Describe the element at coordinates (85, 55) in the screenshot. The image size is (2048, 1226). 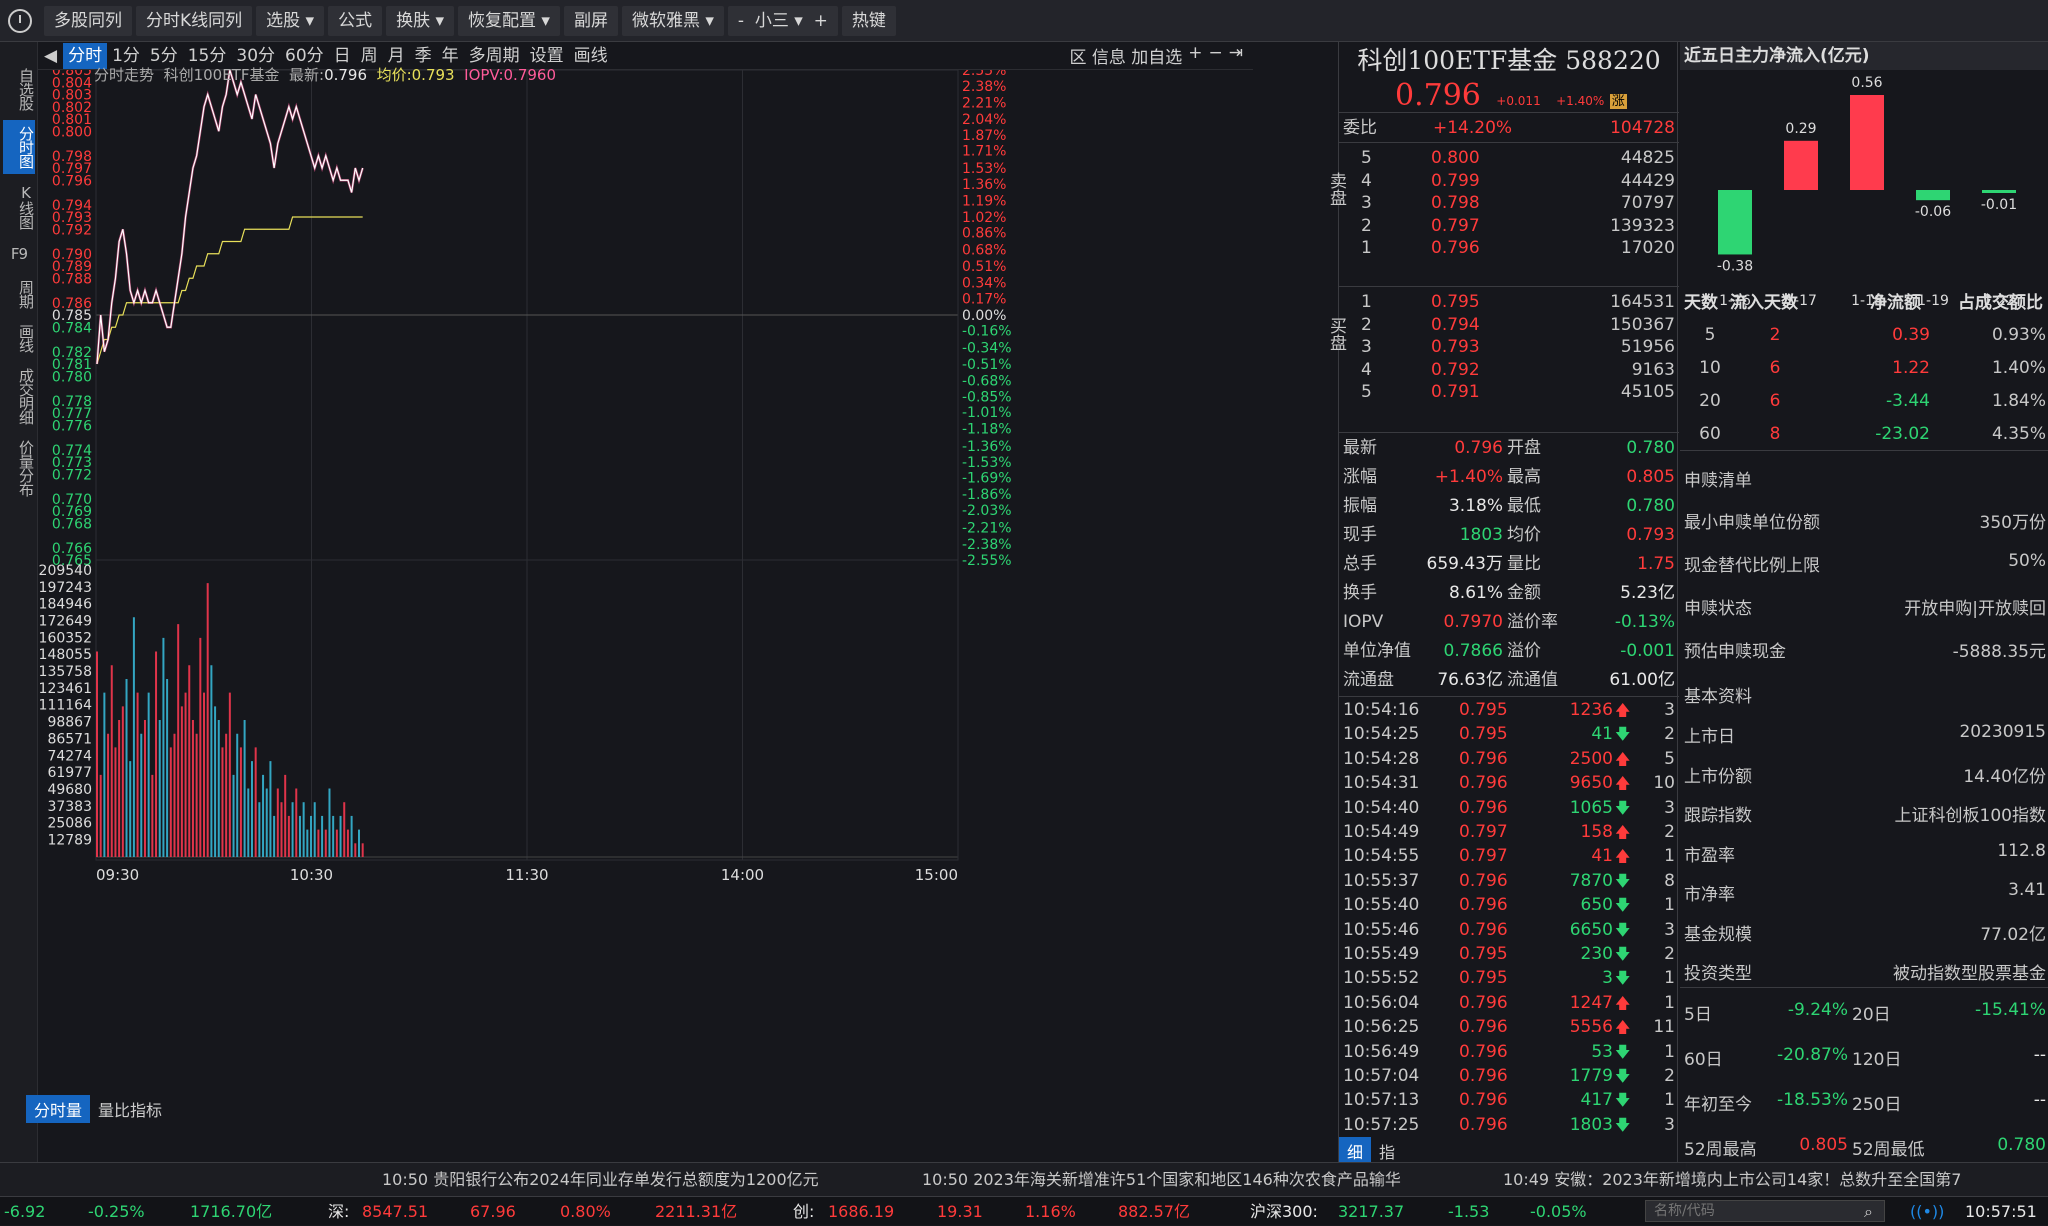
I see `period-timeshare: 分时` at that location.